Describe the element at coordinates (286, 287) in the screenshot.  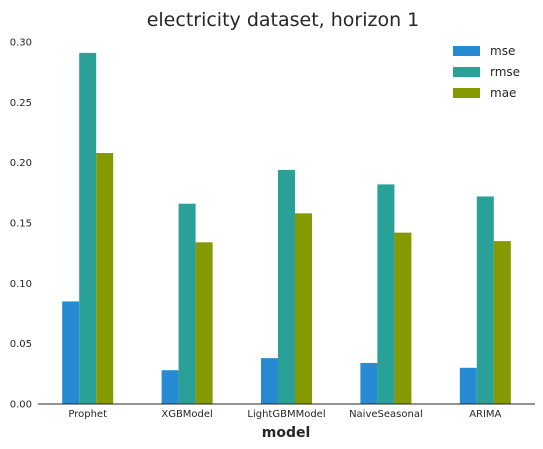
I see `bar-rmse-lightgbmmodel` at that location.